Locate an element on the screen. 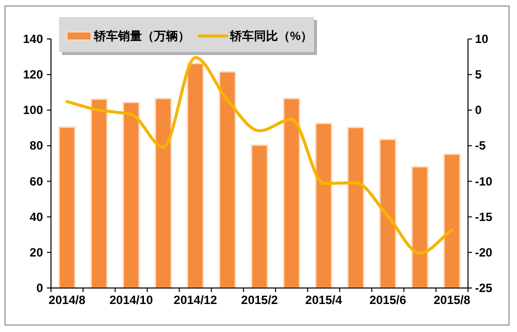 The width and height of the screenshot is (517, 332). legend-label: 轿车同比（%） is located at coordinates (271, 36).